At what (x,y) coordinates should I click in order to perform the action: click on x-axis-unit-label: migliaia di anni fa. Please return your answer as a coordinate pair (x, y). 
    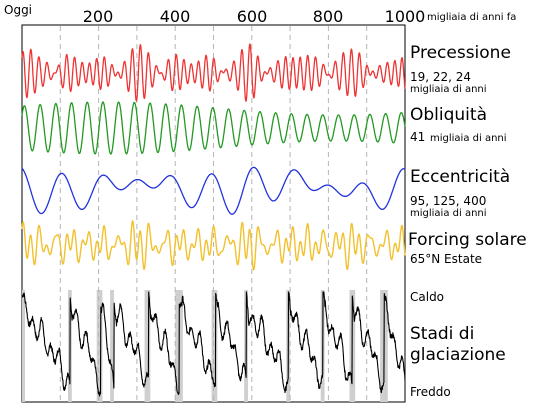
    Looking at the image, I should click on (472, 17).